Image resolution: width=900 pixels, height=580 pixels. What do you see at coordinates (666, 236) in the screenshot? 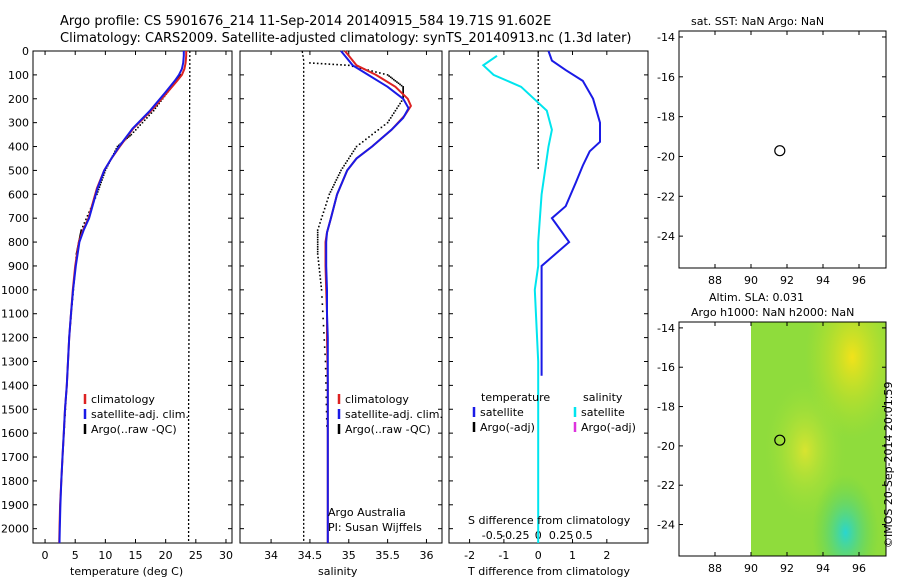
I see `sst_map-ytick-label: -24` at bounding box center [666, 236].